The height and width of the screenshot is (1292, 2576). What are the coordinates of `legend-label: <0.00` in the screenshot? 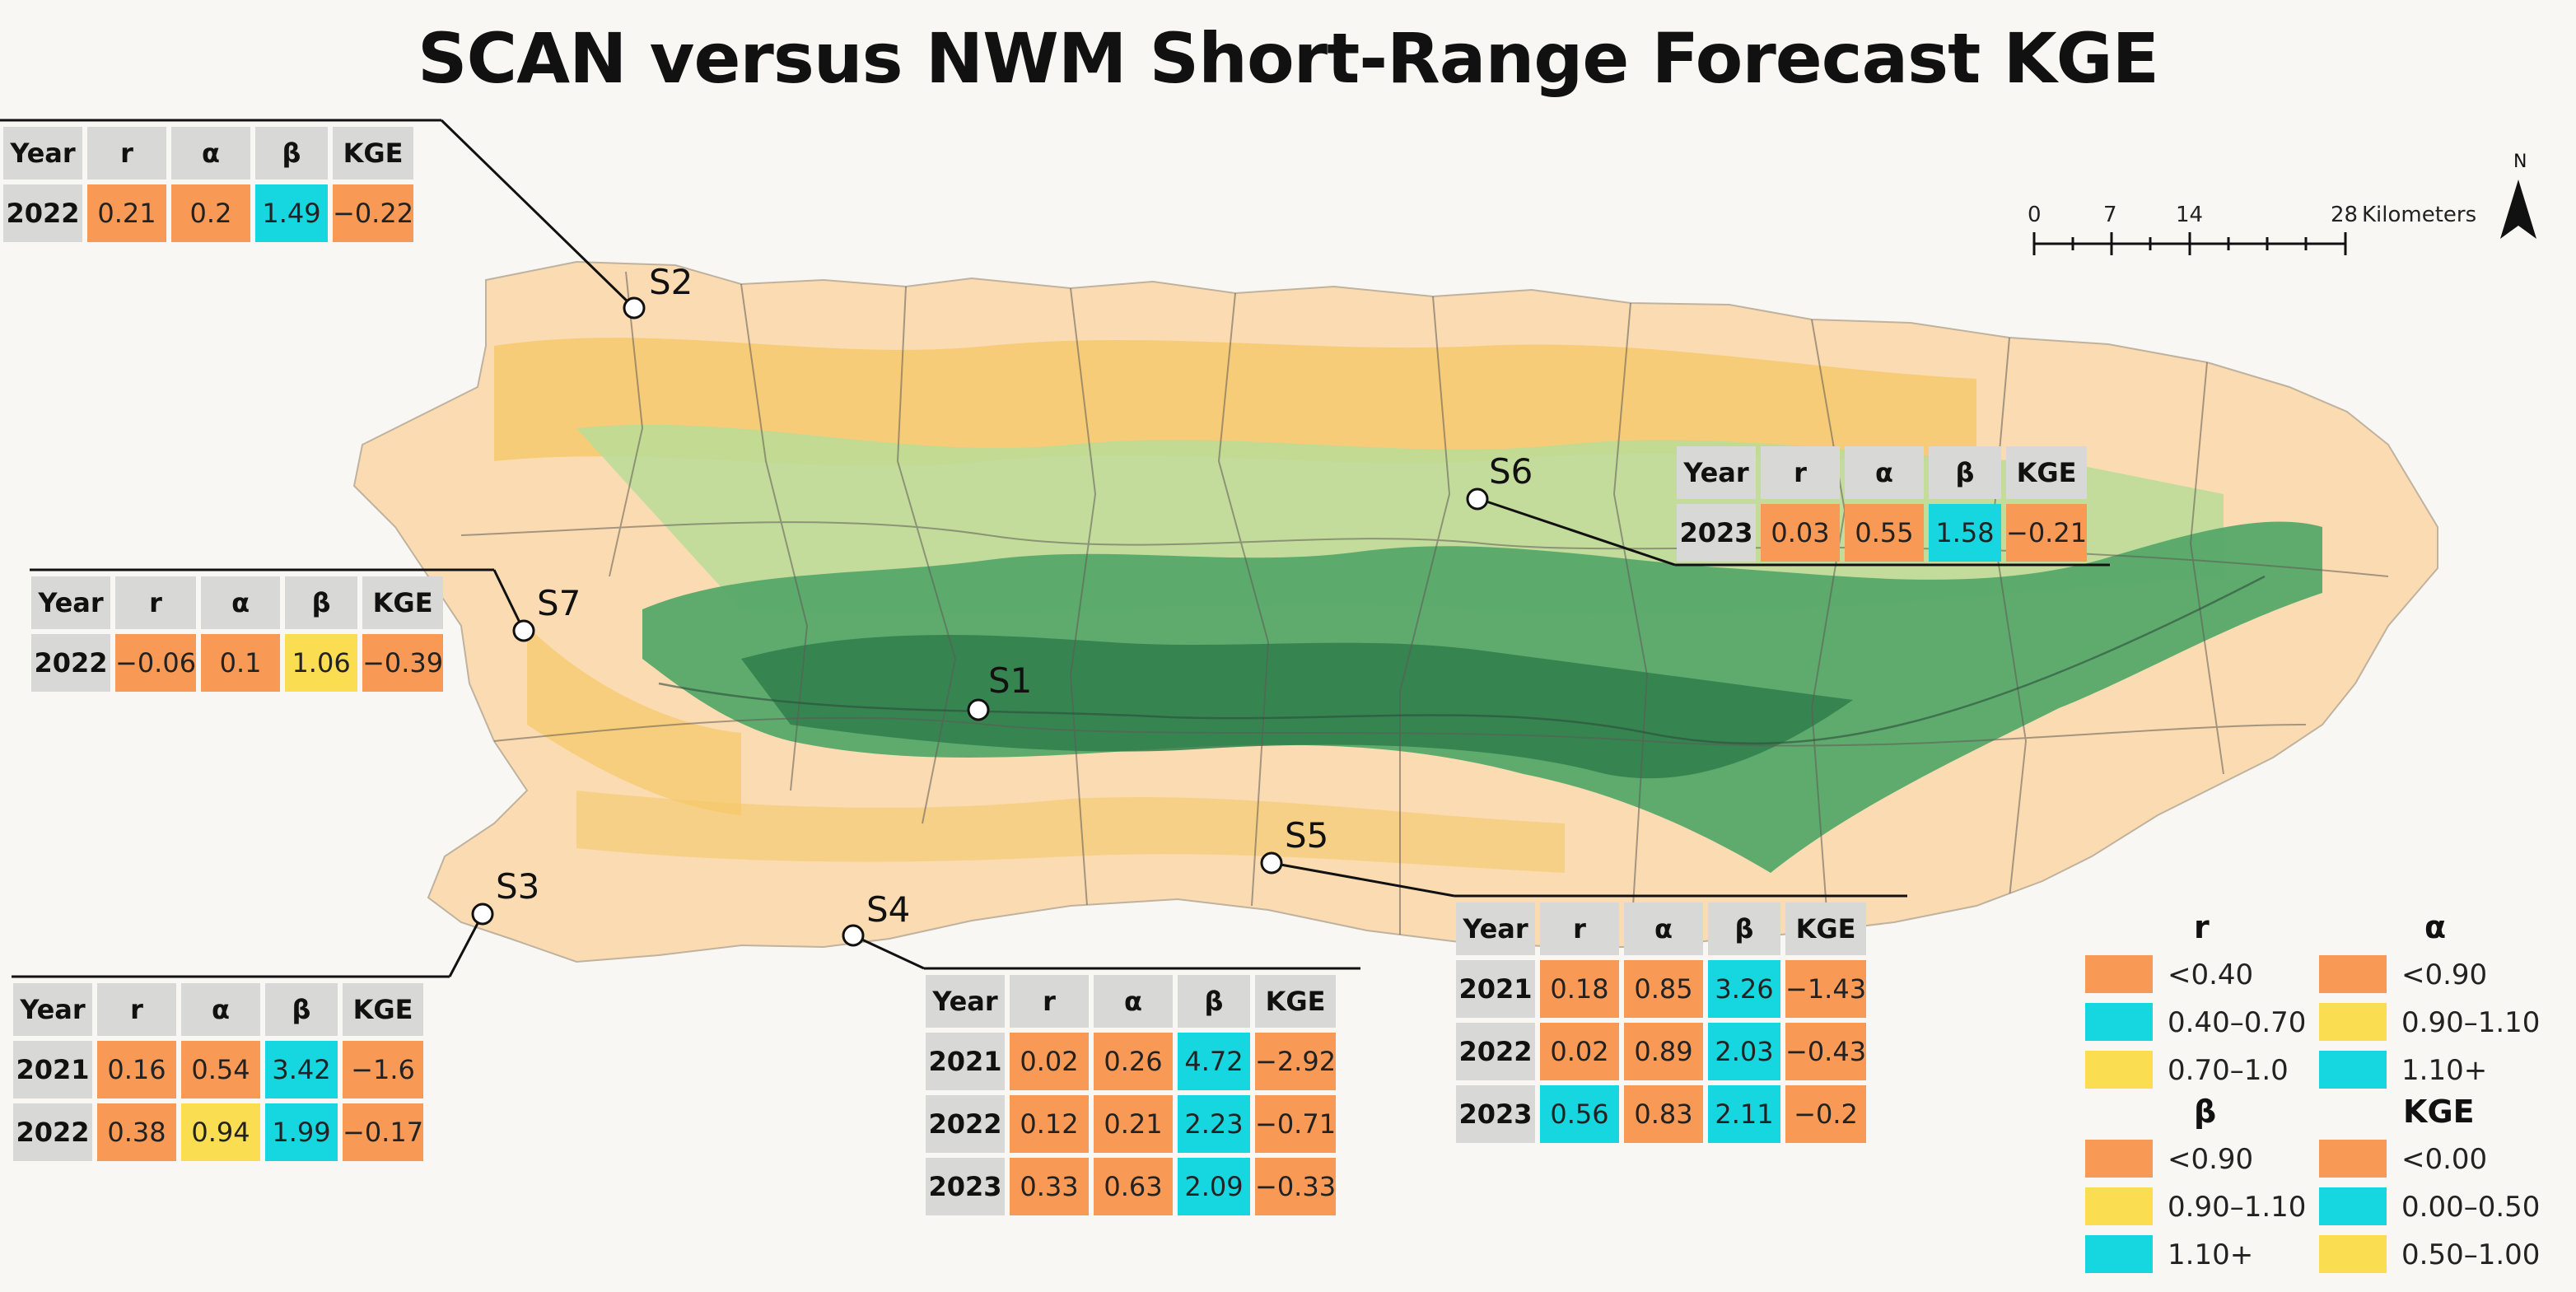 It's located at (2444, 1160).